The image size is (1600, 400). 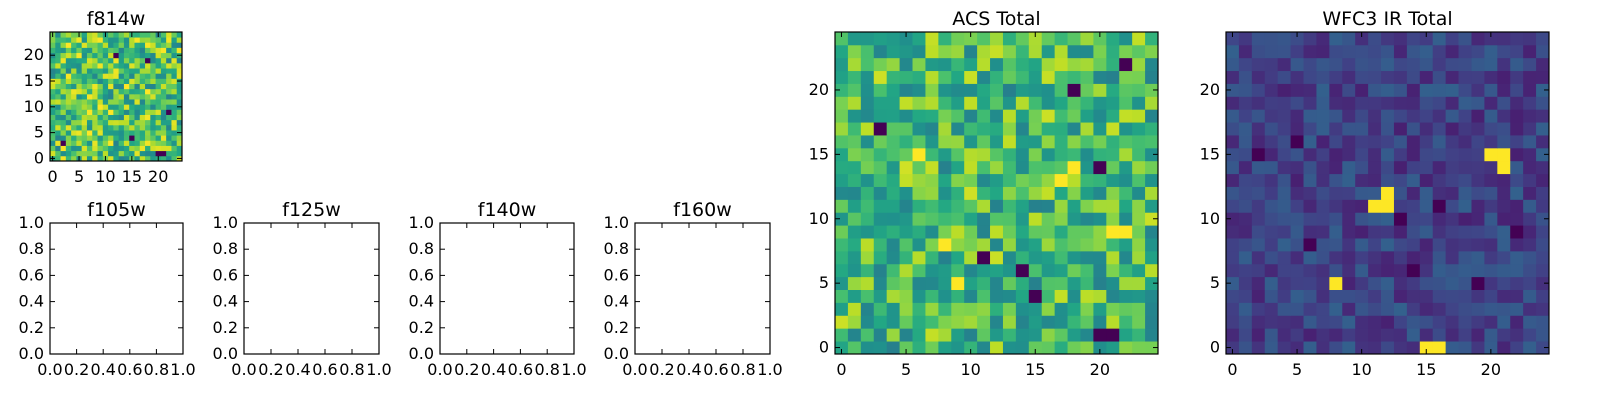 What do you see at coordinates (1210, 153) in the screenshot?
I see `y-tick-label: 15` at bounding box center [1210, 153].